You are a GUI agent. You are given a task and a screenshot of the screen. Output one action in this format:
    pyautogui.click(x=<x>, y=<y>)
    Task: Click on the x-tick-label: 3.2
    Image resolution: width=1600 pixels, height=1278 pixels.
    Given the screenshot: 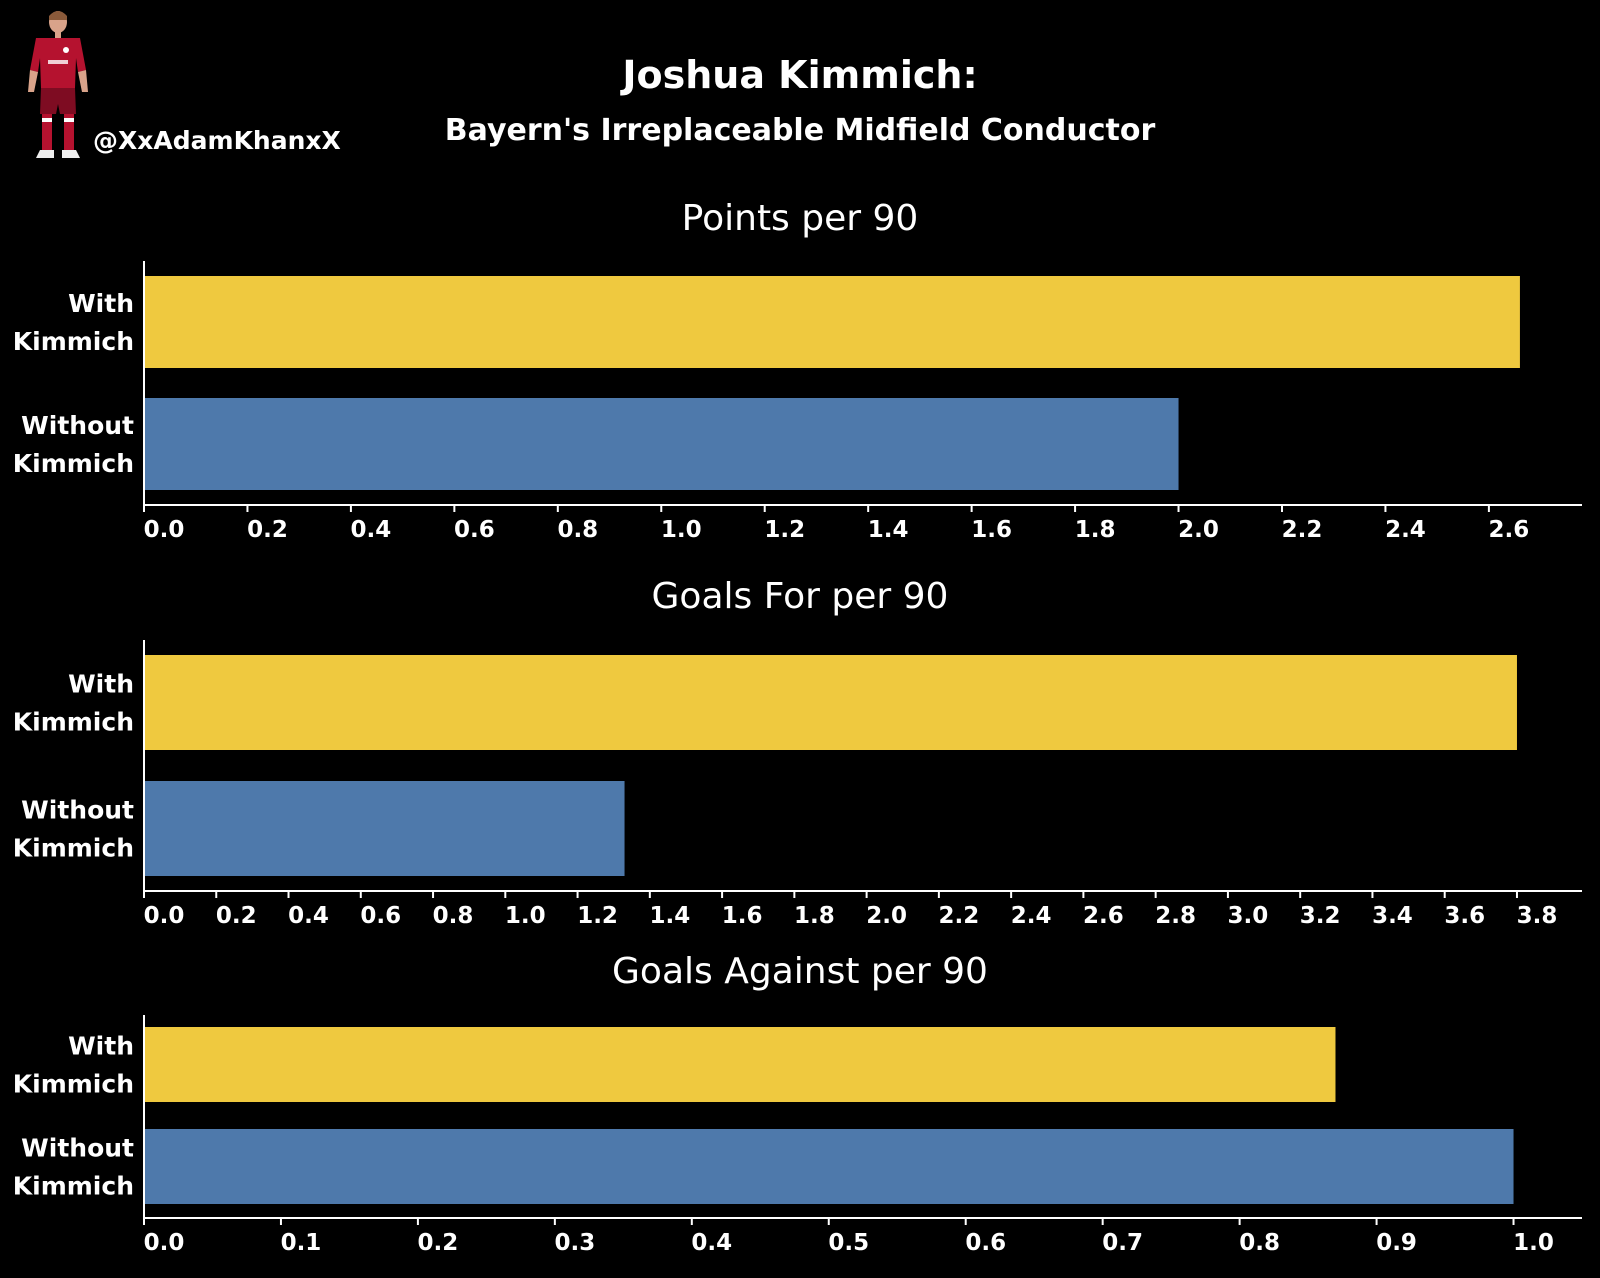 What is the action you would take?
    pyautogui.click(x=1320, y=916)
    